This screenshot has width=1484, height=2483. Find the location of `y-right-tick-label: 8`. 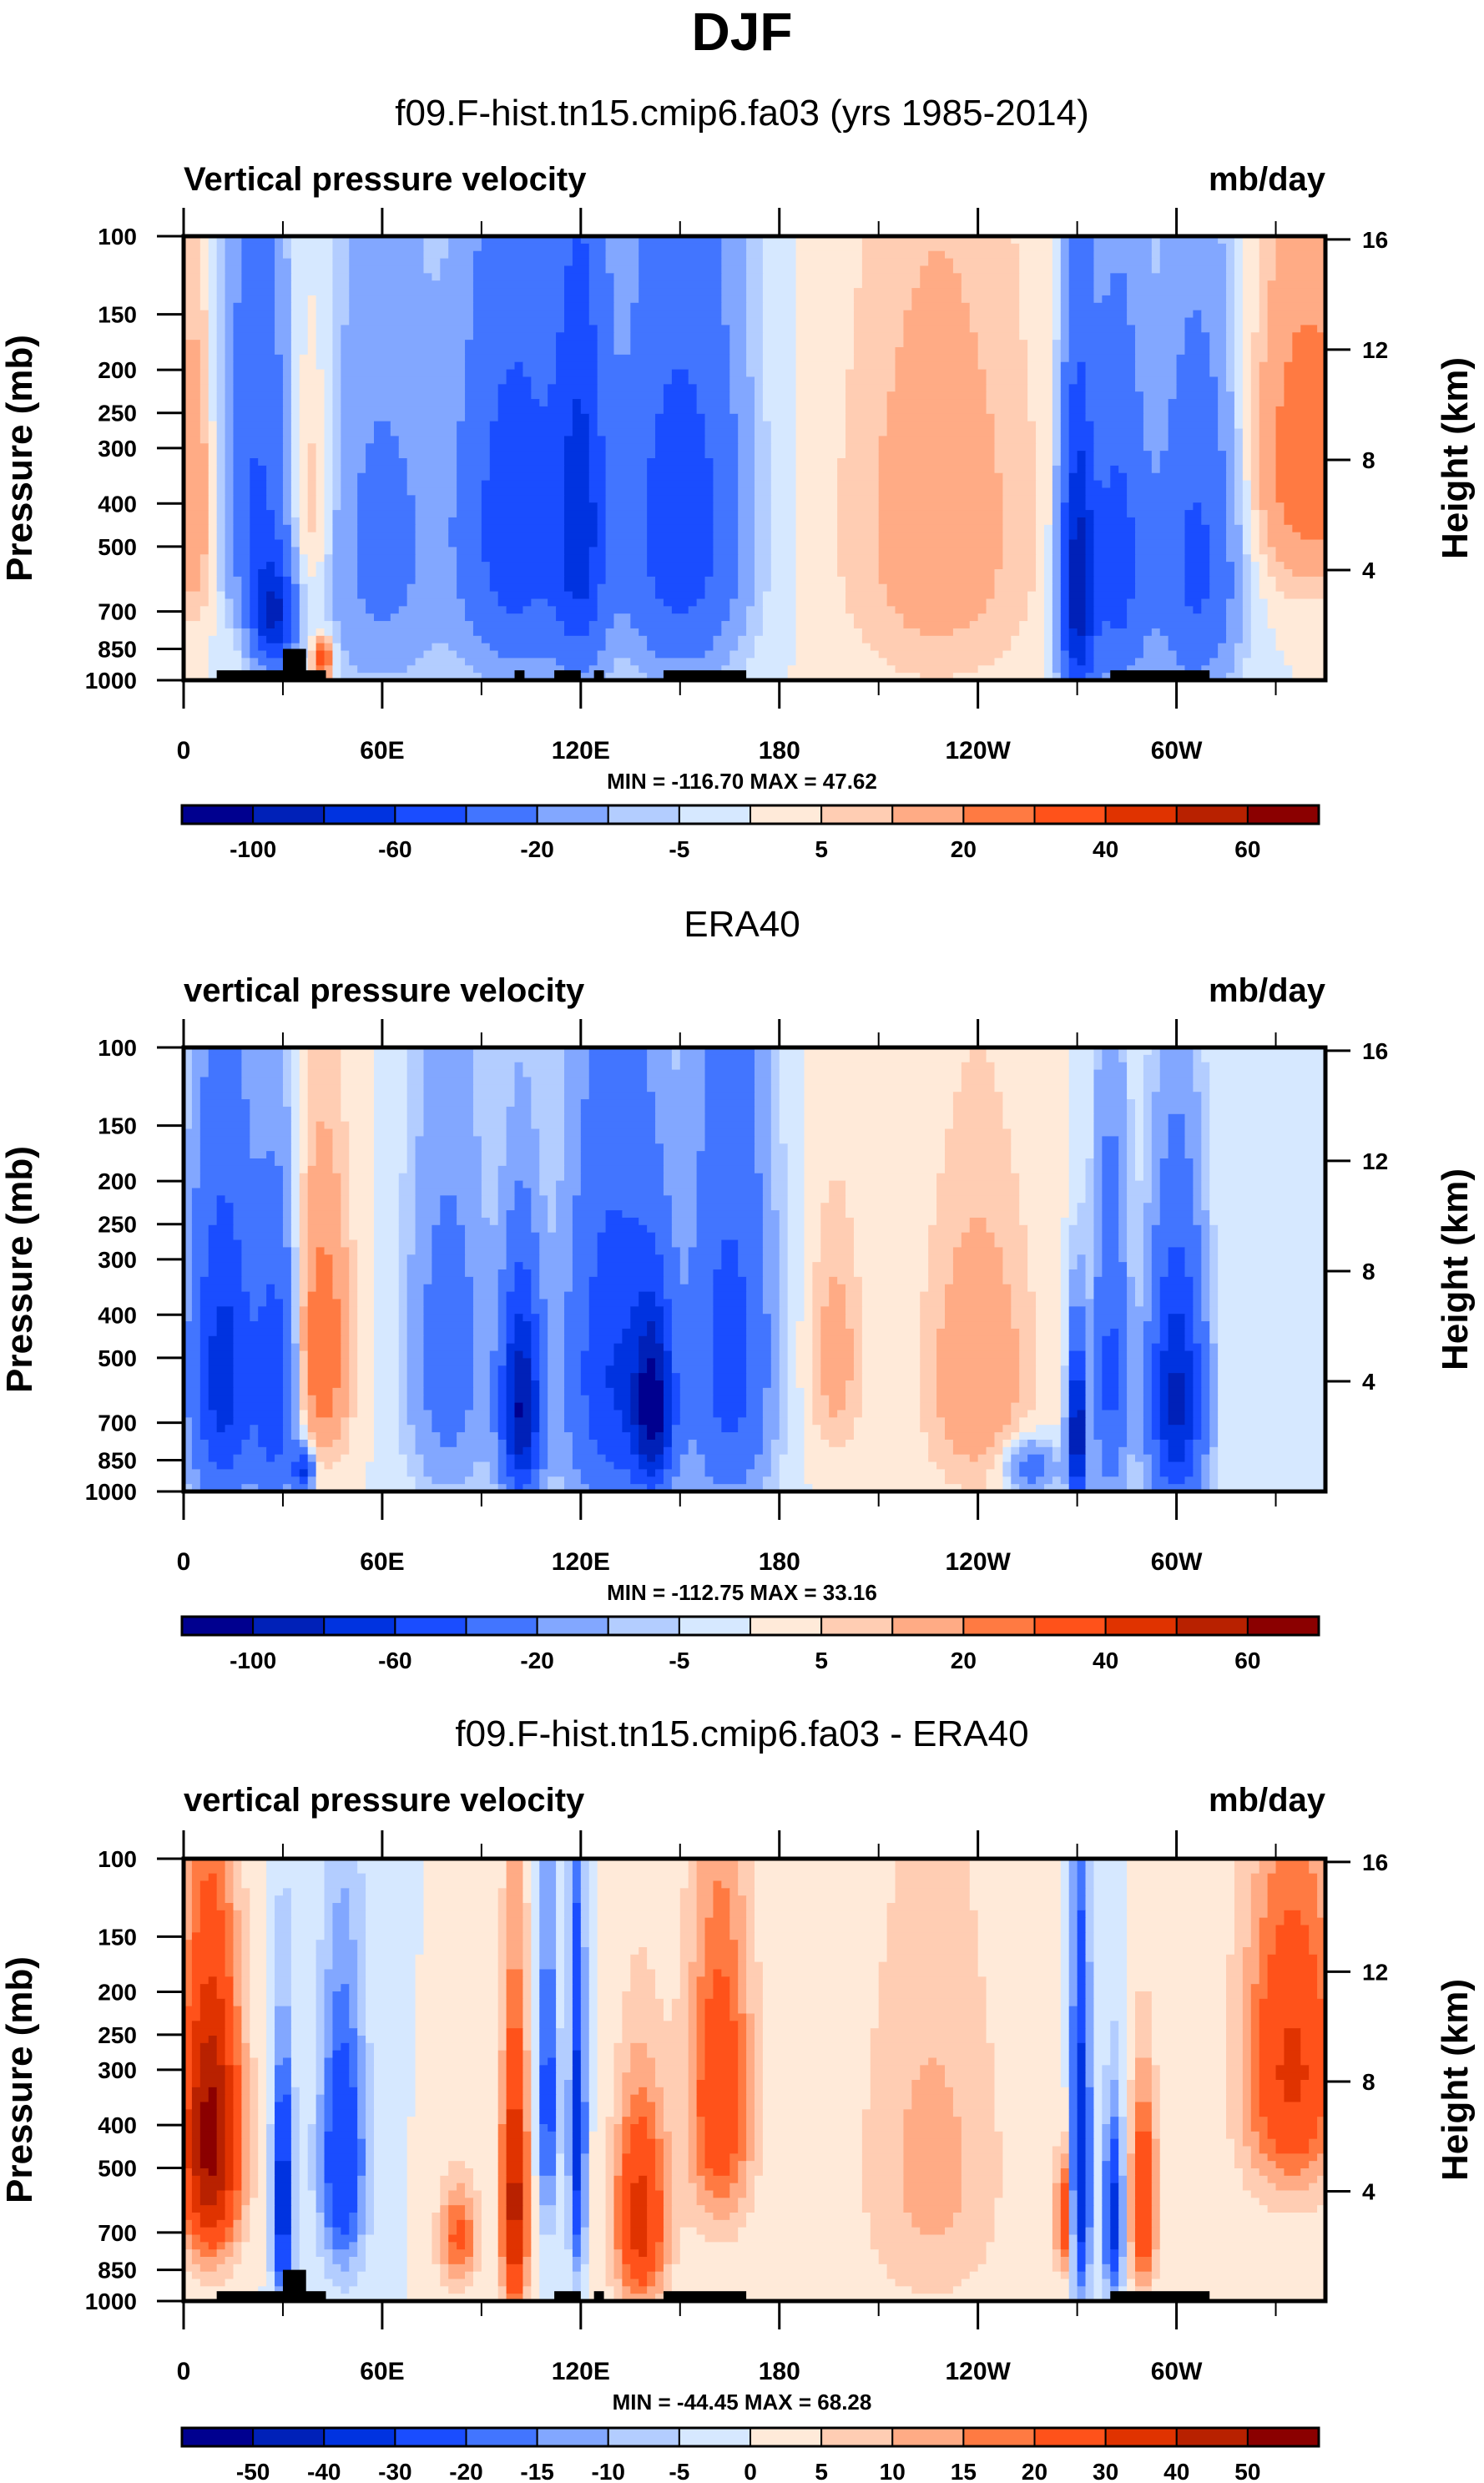

y-right-tick-label: 8 is located at coordinates (1368, 460).